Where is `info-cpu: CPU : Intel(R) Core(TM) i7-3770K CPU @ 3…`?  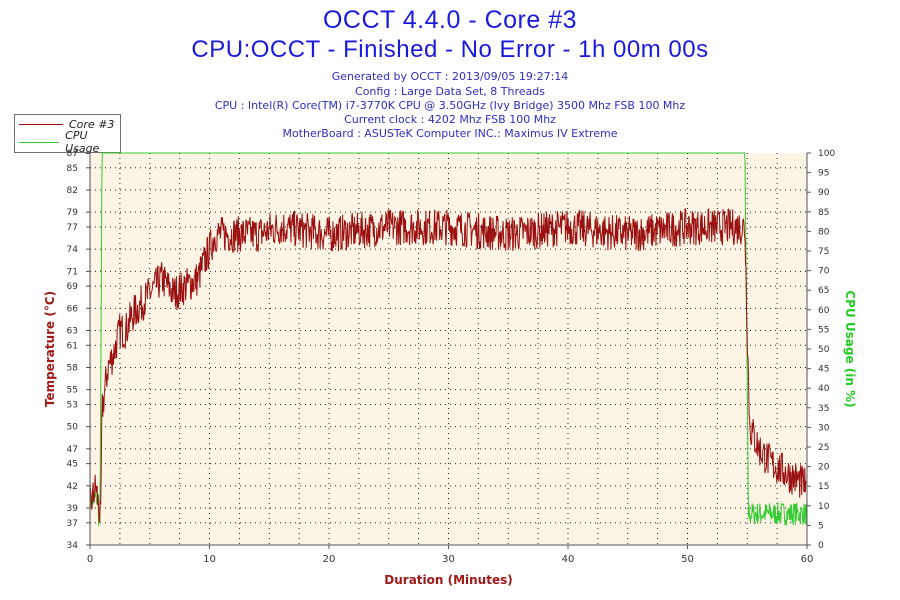
info-cpu: CPU : Intel(R) Core(TM) i7-3770K CPU @ 3… is located at coordinates (450, 105).